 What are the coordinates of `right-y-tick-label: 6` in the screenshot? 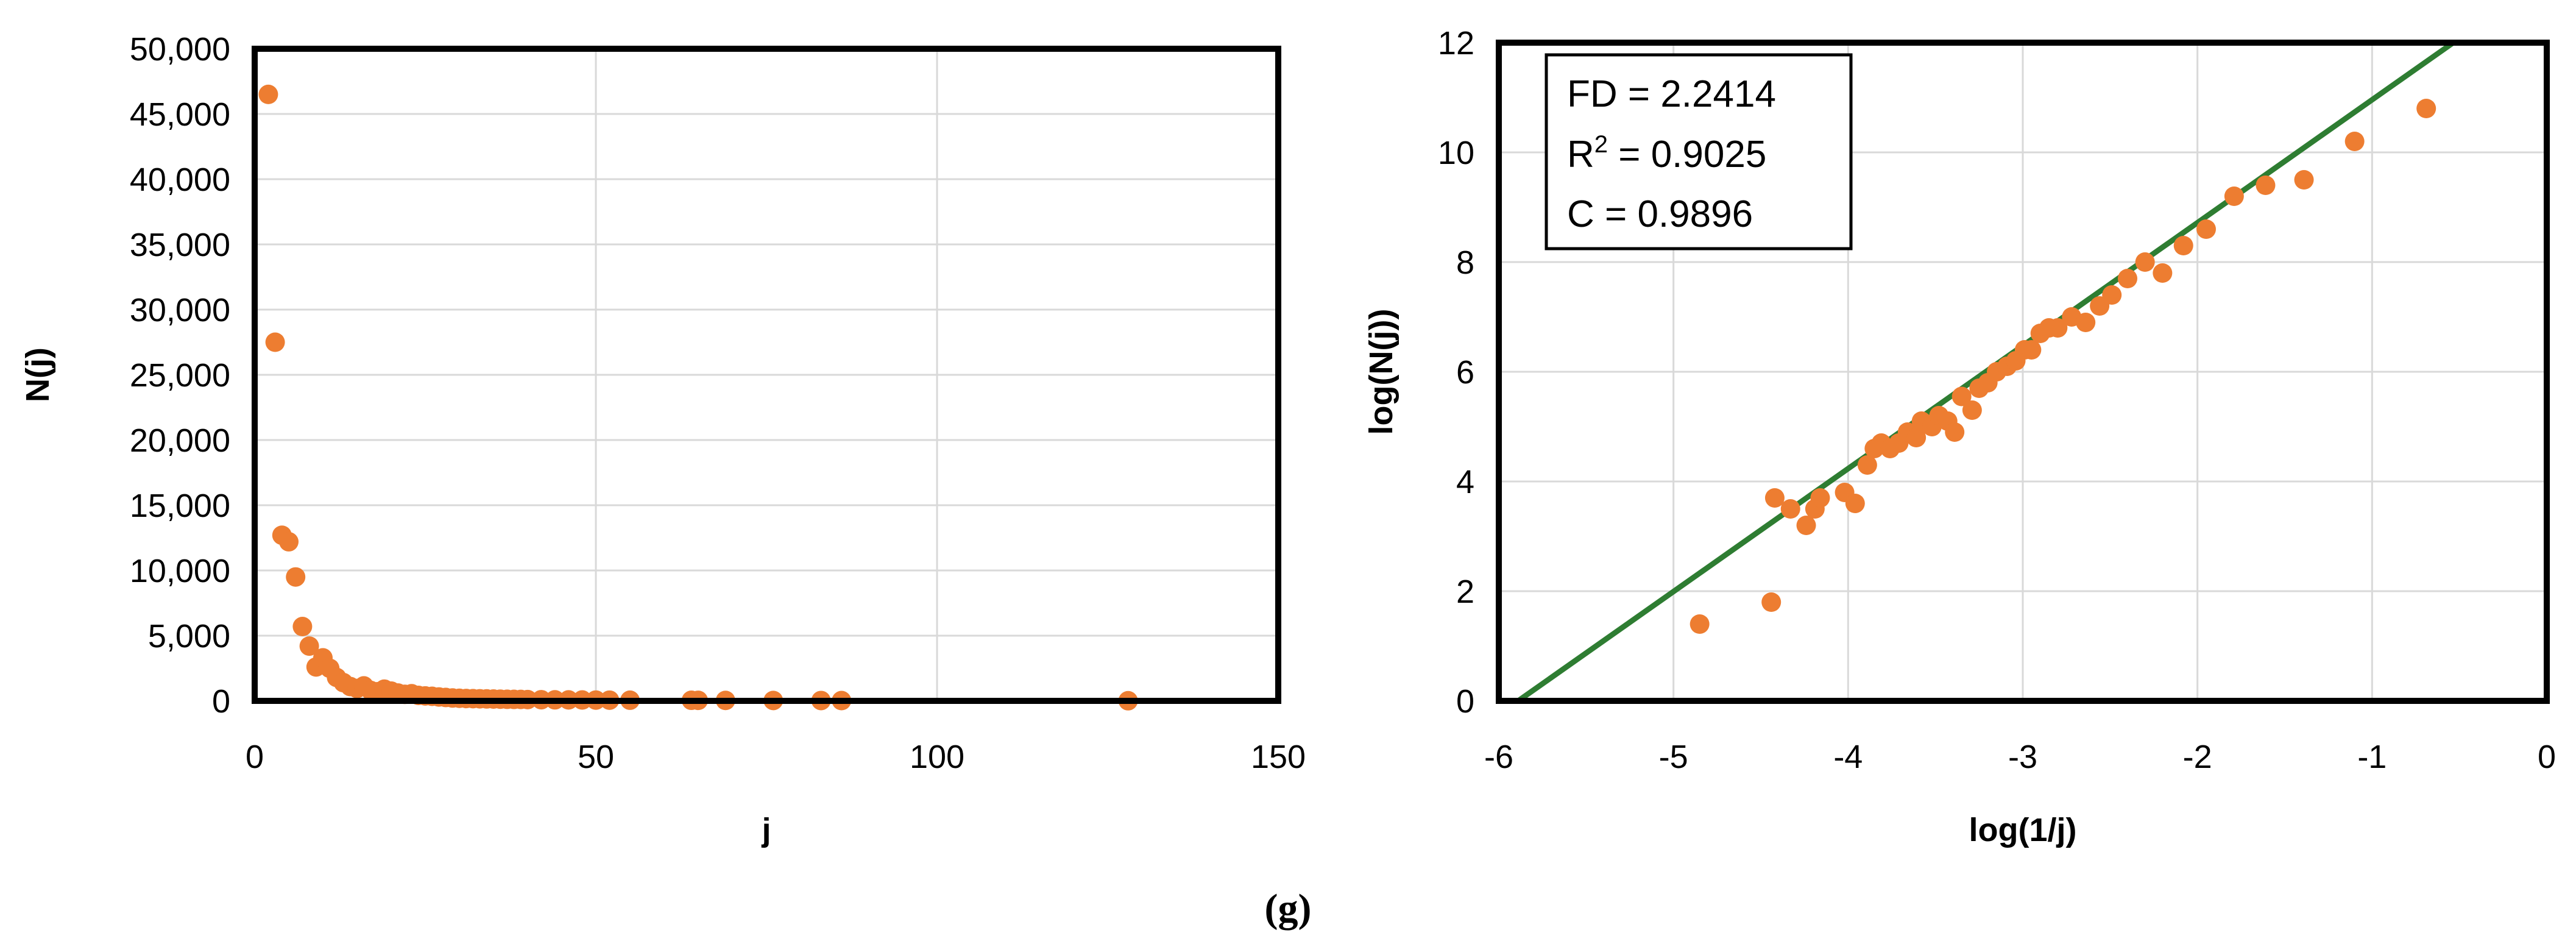 It's located at (1465, 372).